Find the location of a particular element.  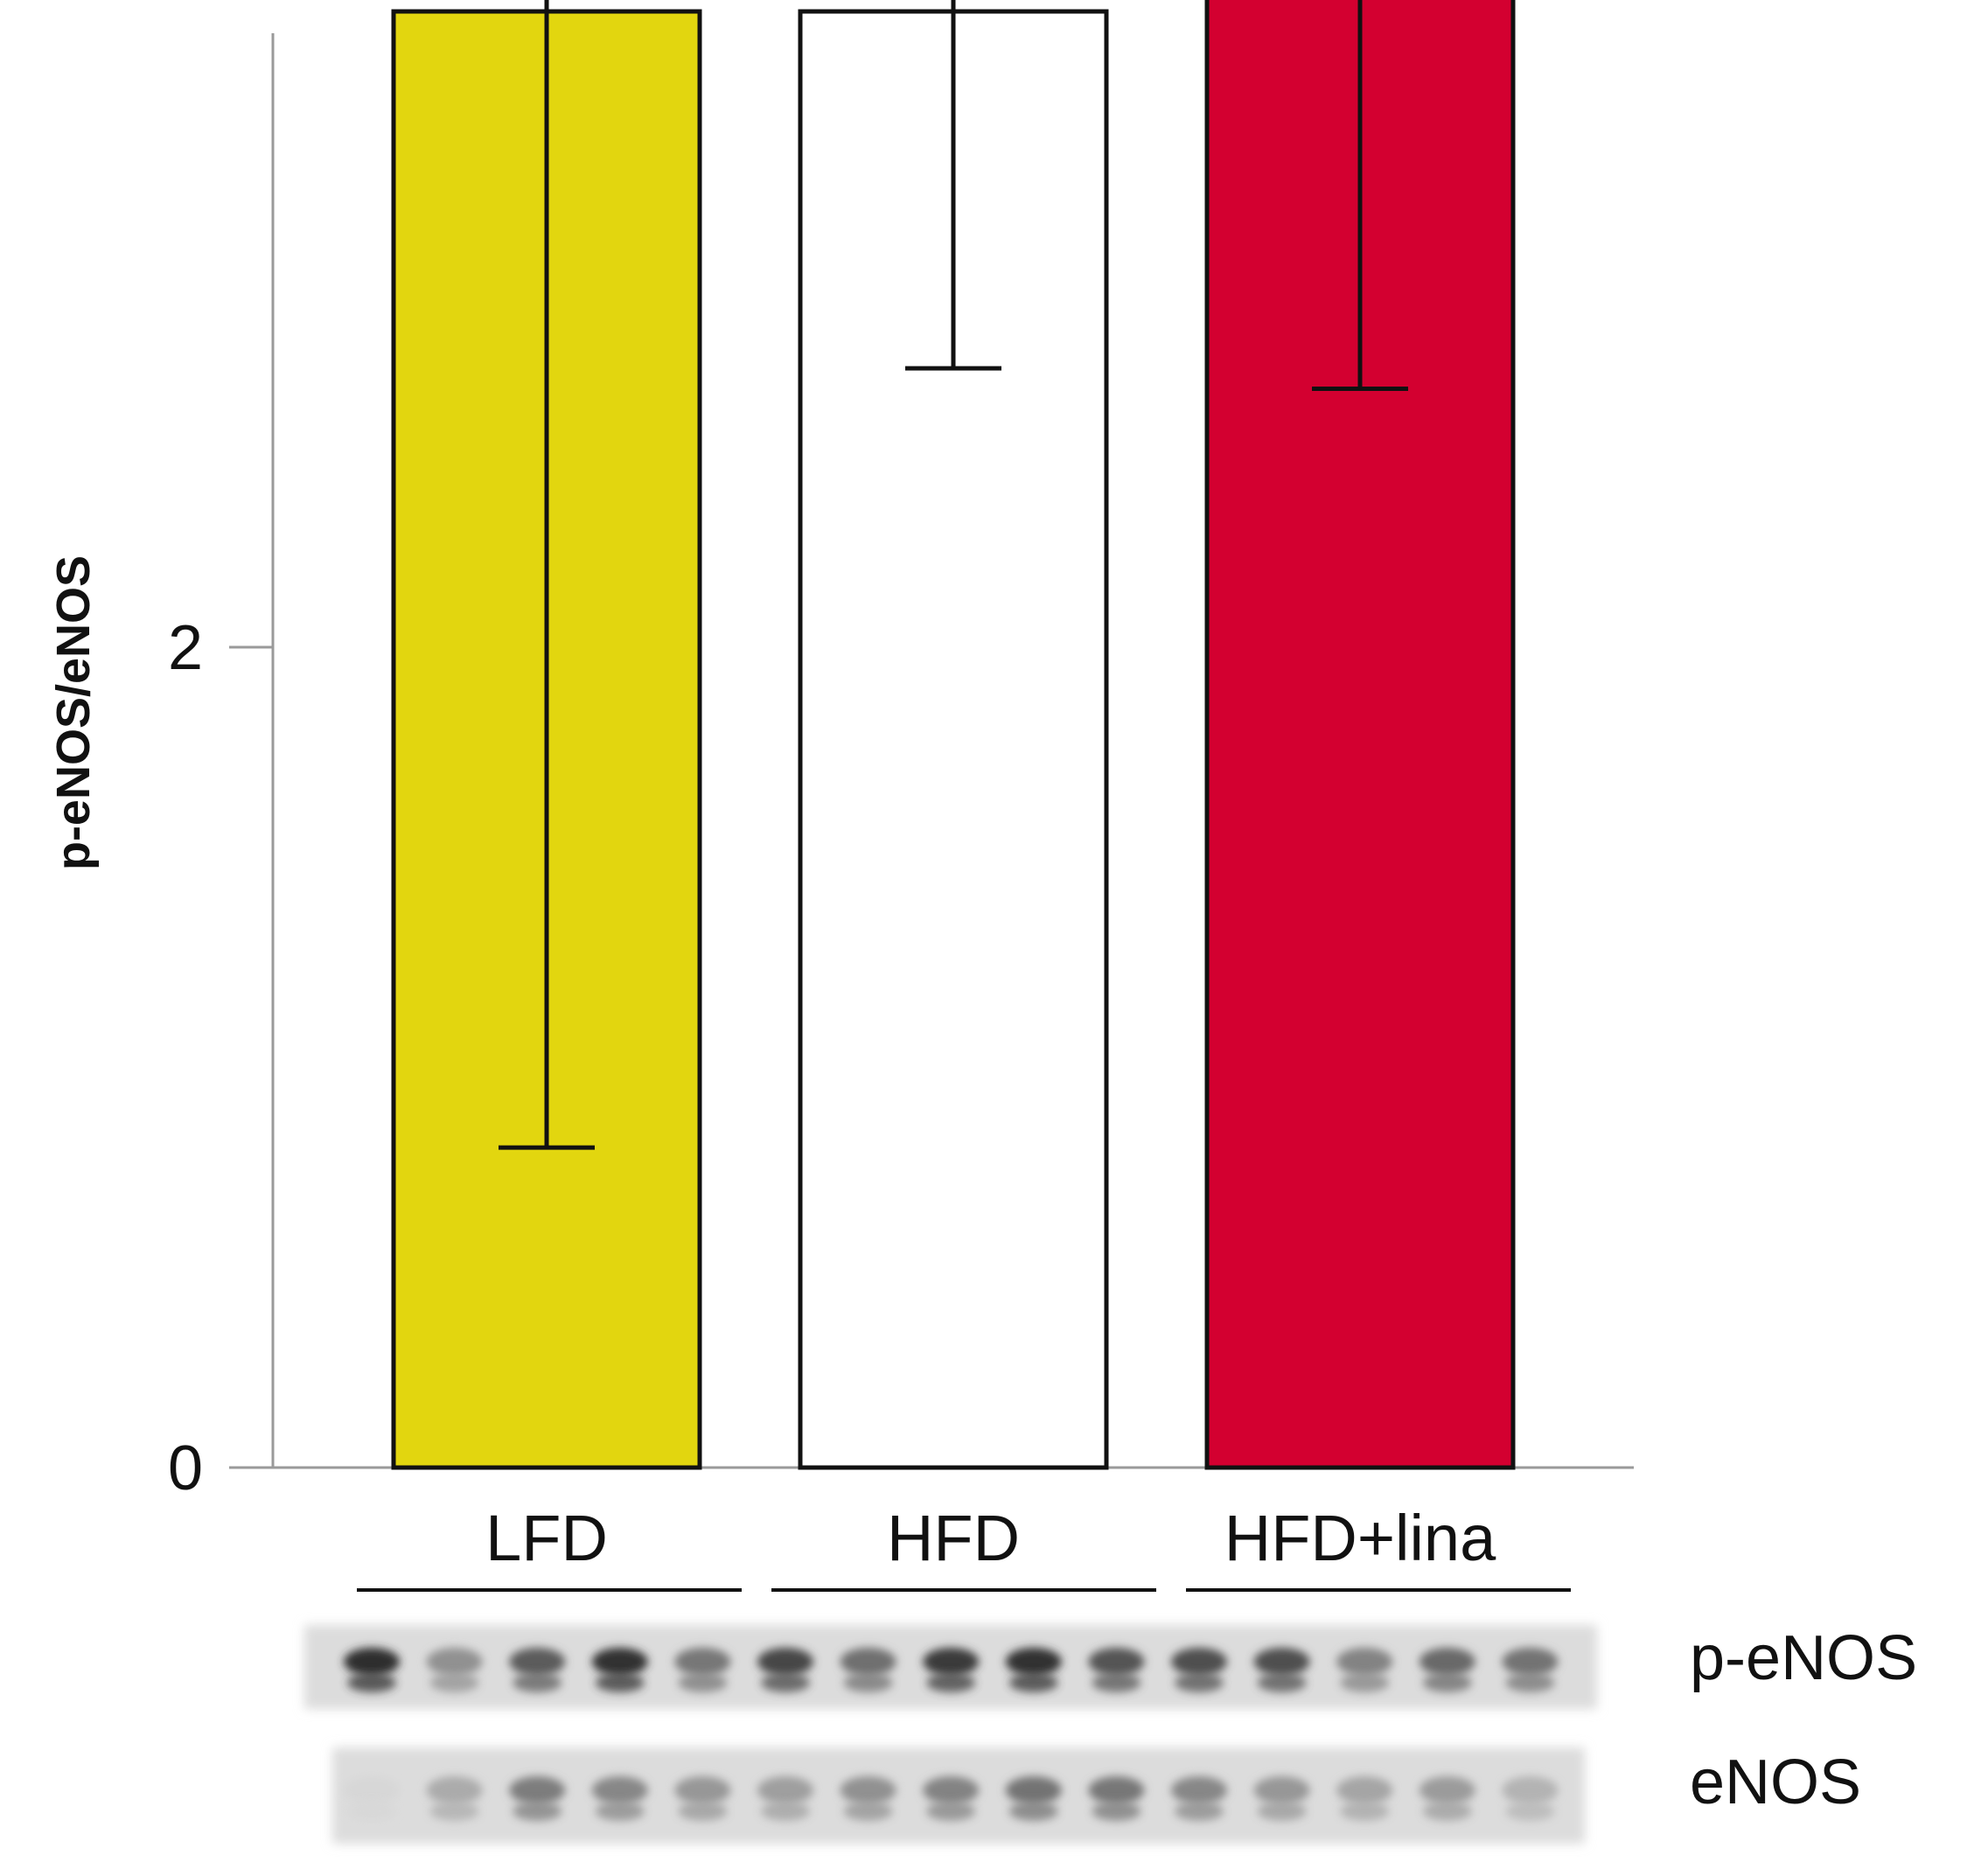

y-tick-label-0: 0 is located at coordinates (185, 1468).